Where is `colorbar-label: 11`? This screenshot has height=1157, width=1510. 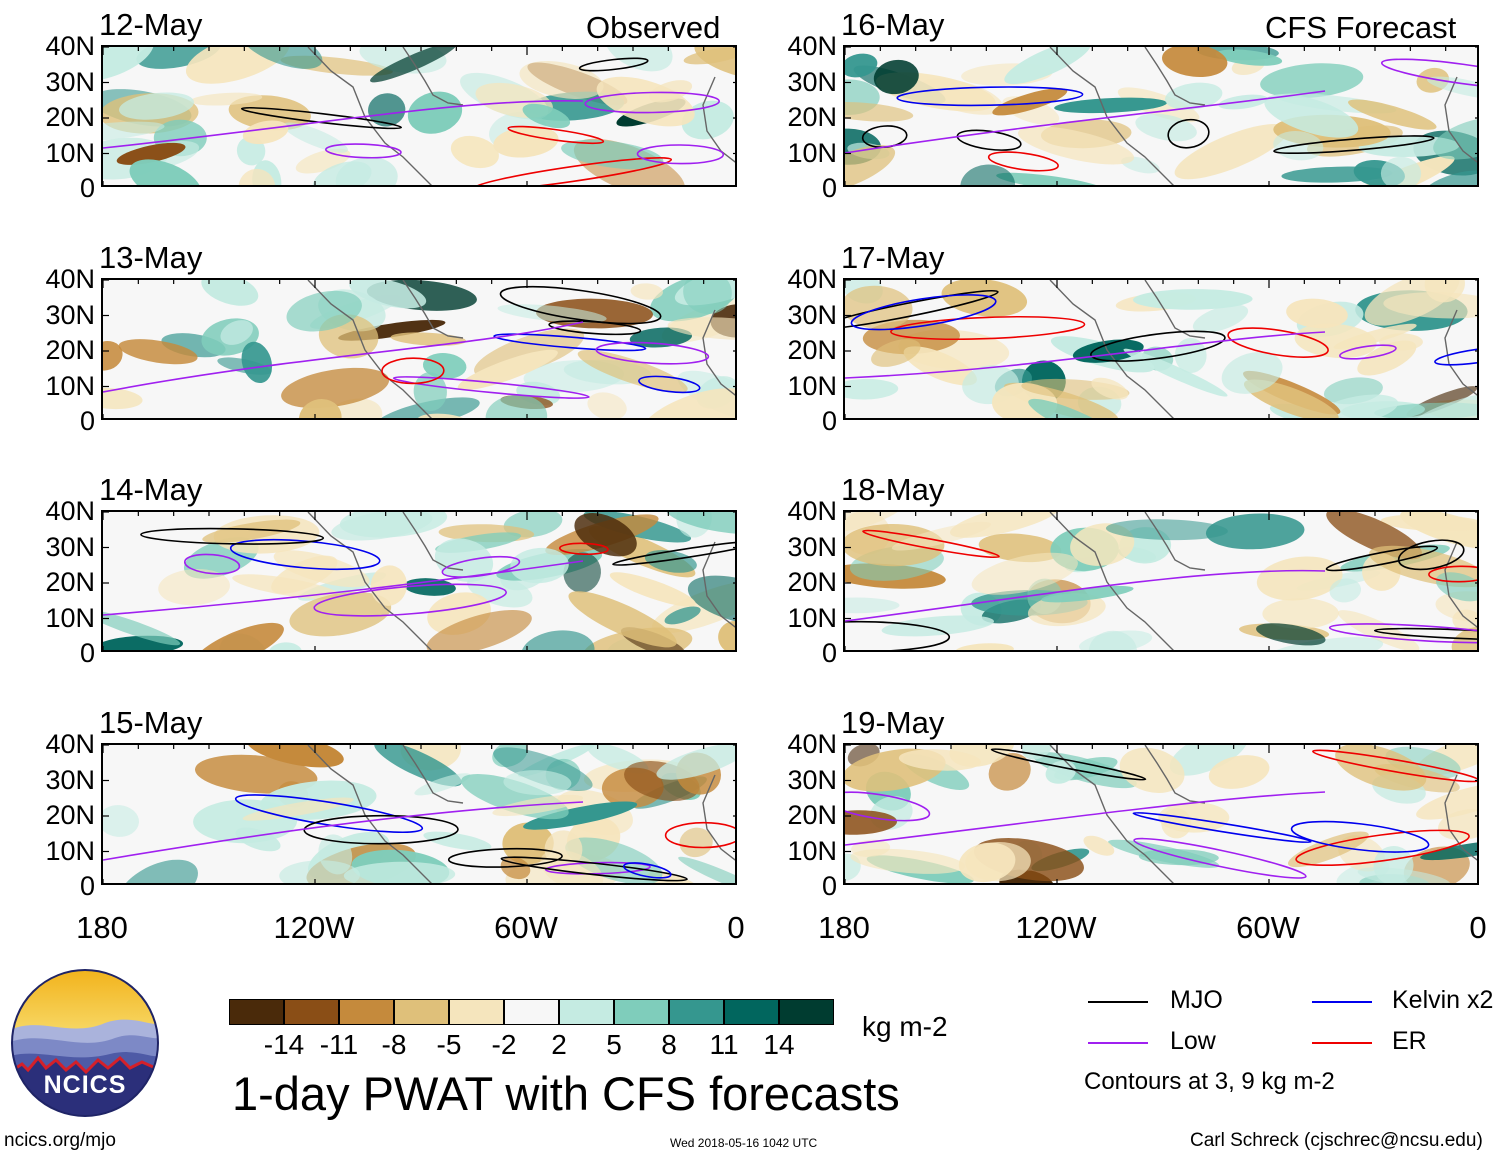 colorbar-label: 11 is located at coordinates (724, 1044).